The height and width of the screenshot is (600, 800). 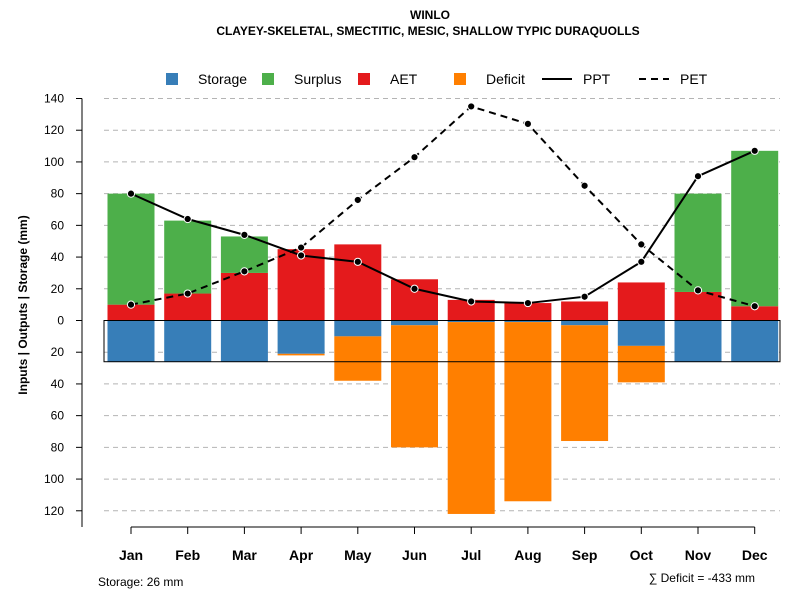 I want to click on storage-capacity-box, so click(x=442, y=341).